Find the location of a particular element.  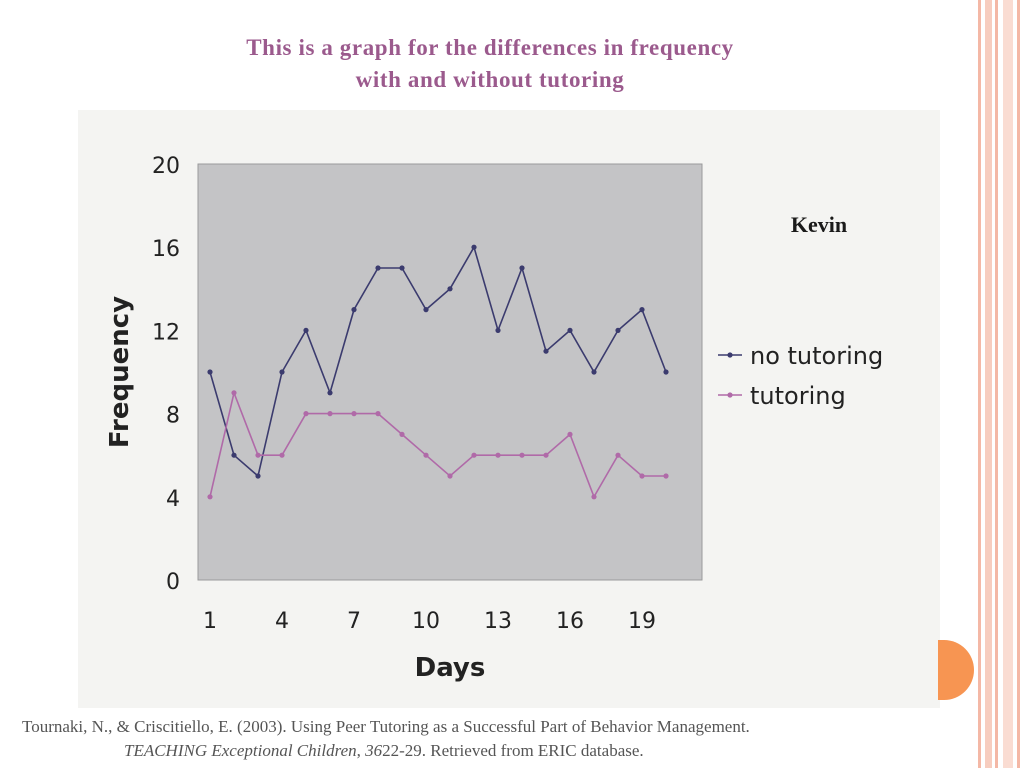

slide-title-line-2: with and without tutoring is located at coordinates (490, 79).